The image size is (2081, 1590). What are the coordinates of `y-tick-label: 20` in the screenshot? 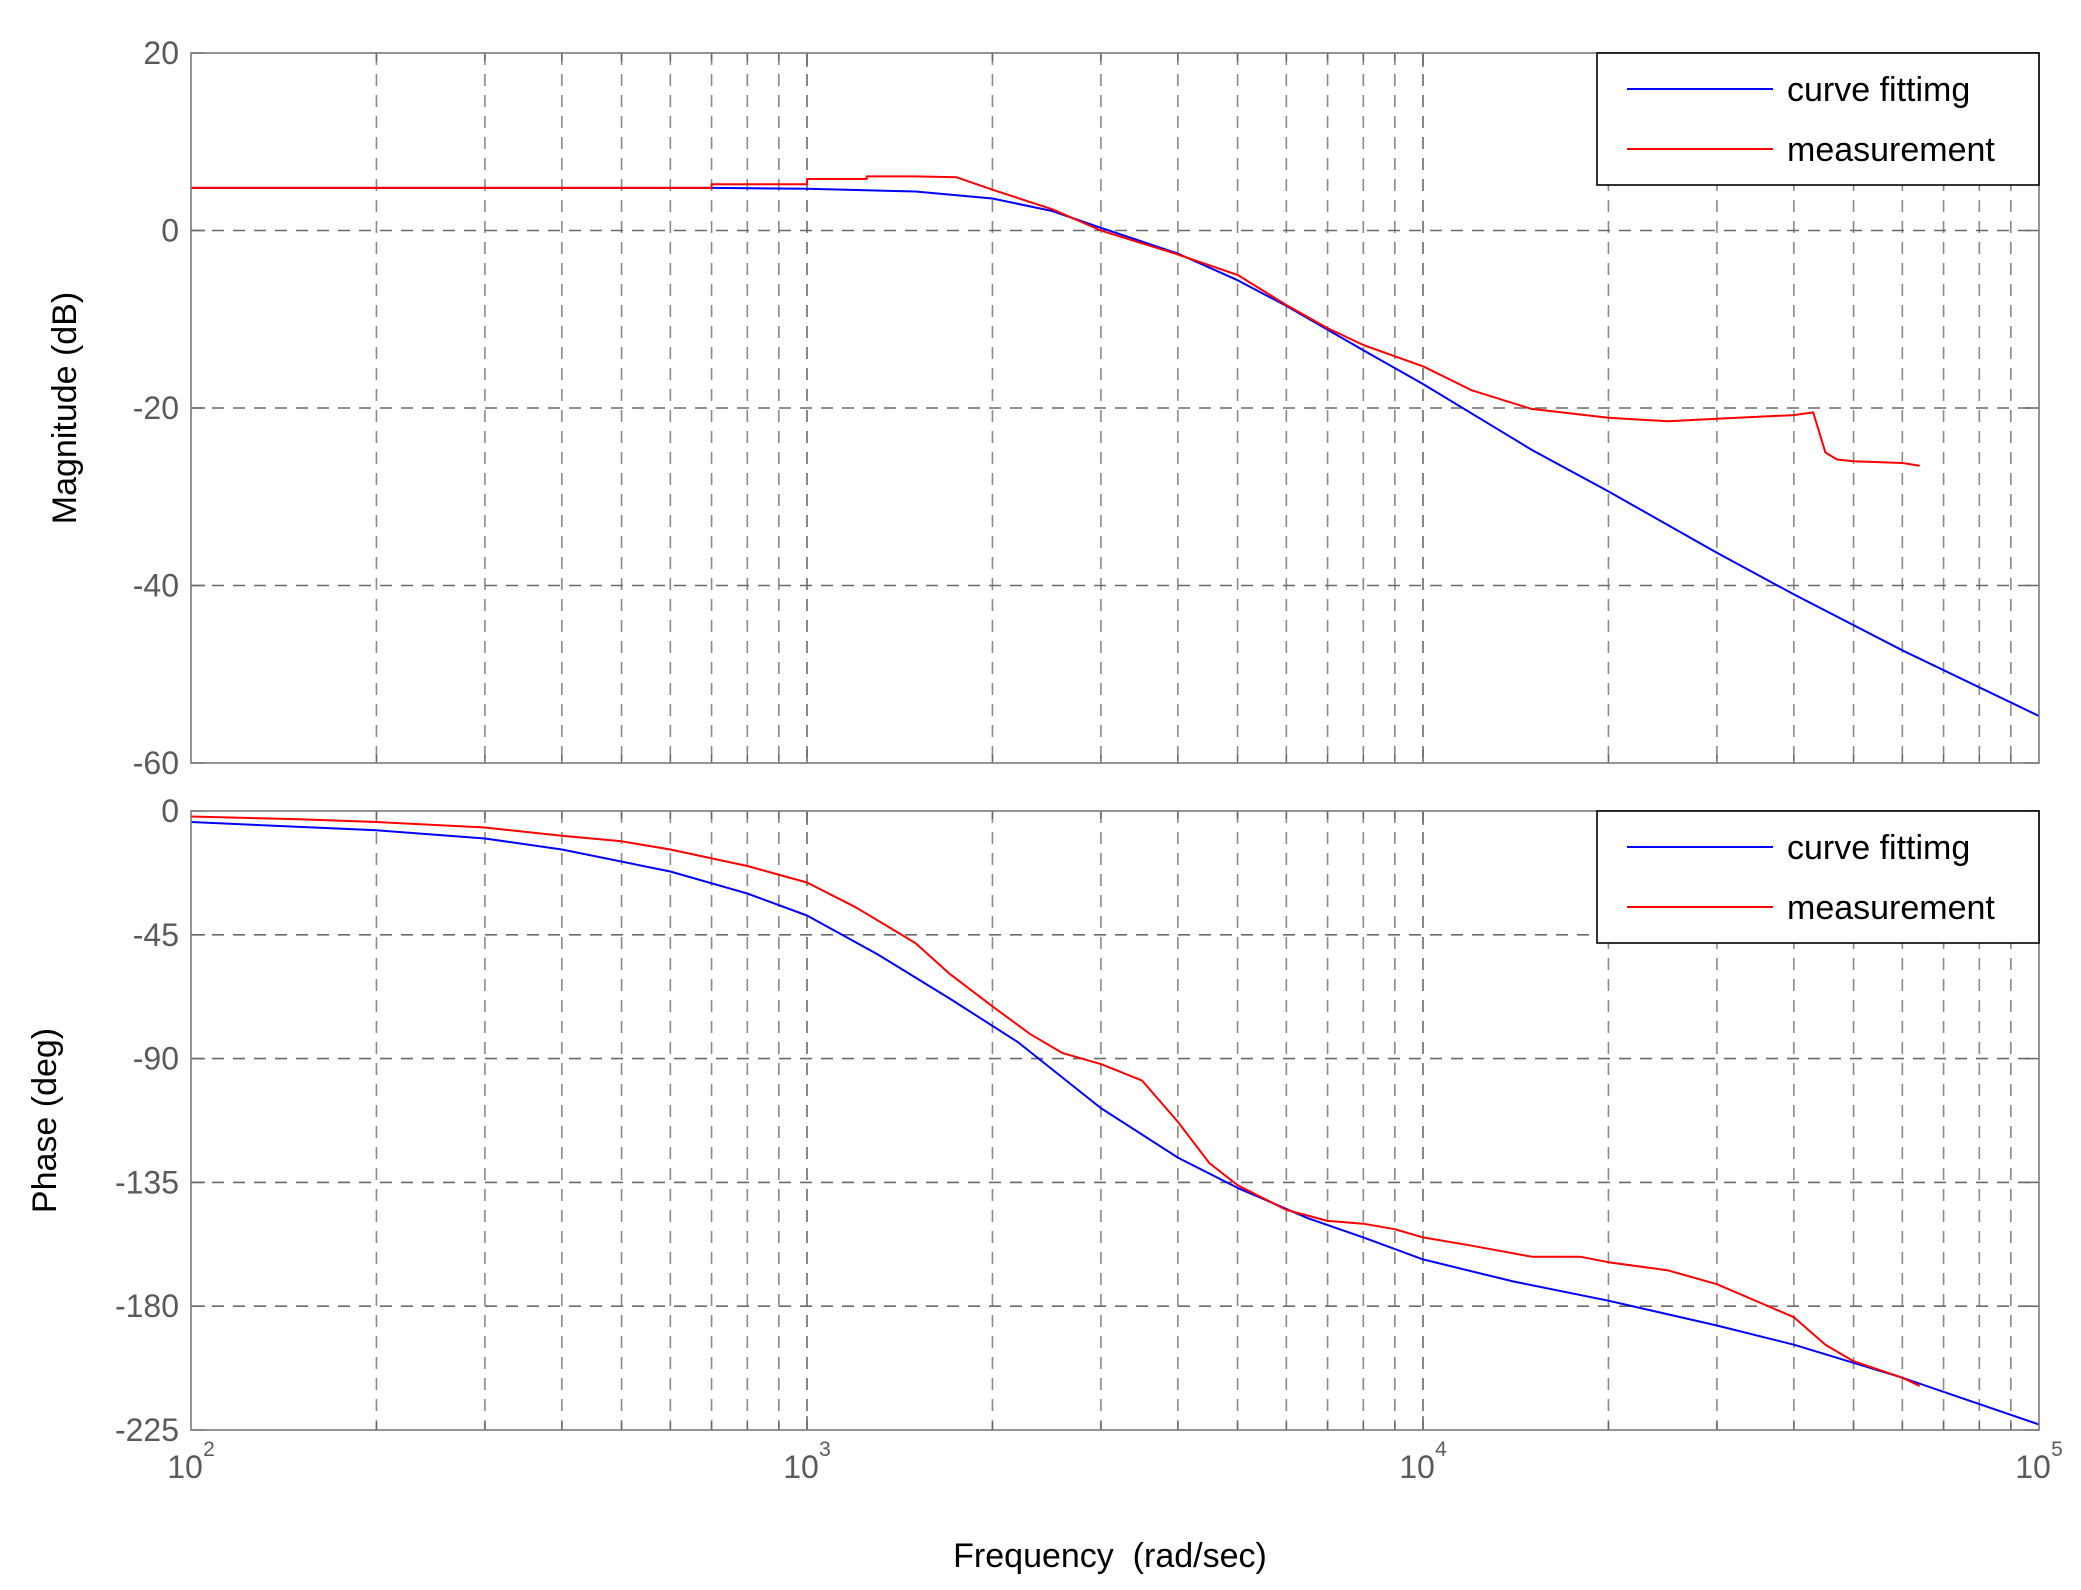 It's located at (161, 53).